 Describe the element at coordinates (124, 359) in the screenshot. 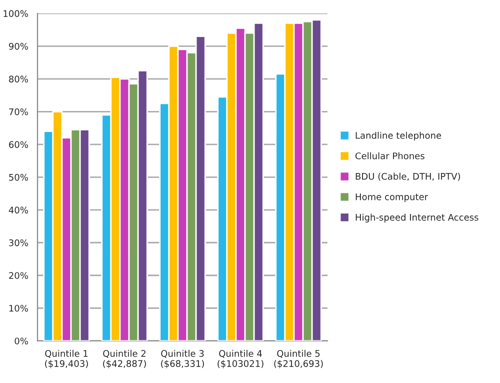

I see `x-tick-label: Quintile 2 ($42,887)` at that location.